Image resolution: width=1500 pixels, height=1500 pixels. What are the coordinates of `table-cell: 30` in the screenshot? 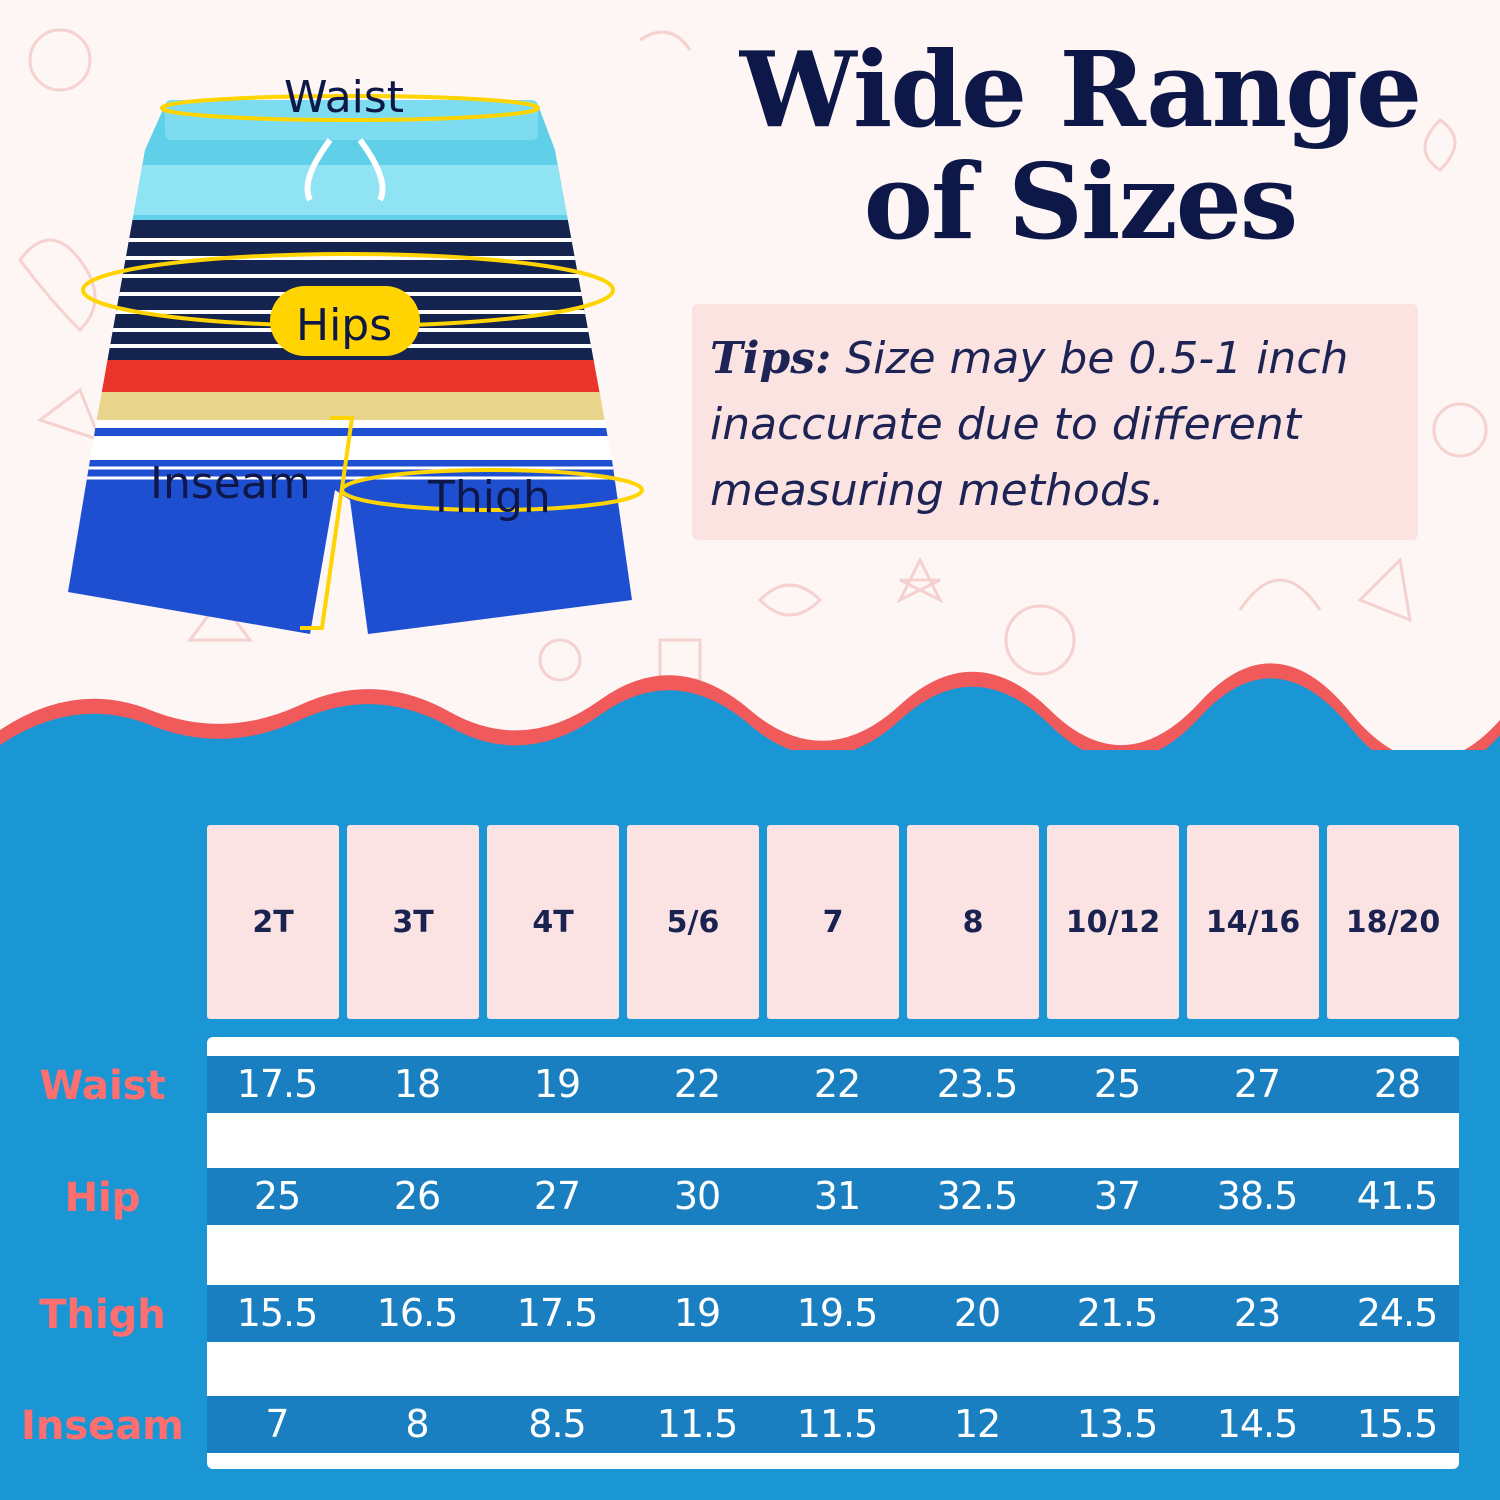 It's located at (697, 1196).